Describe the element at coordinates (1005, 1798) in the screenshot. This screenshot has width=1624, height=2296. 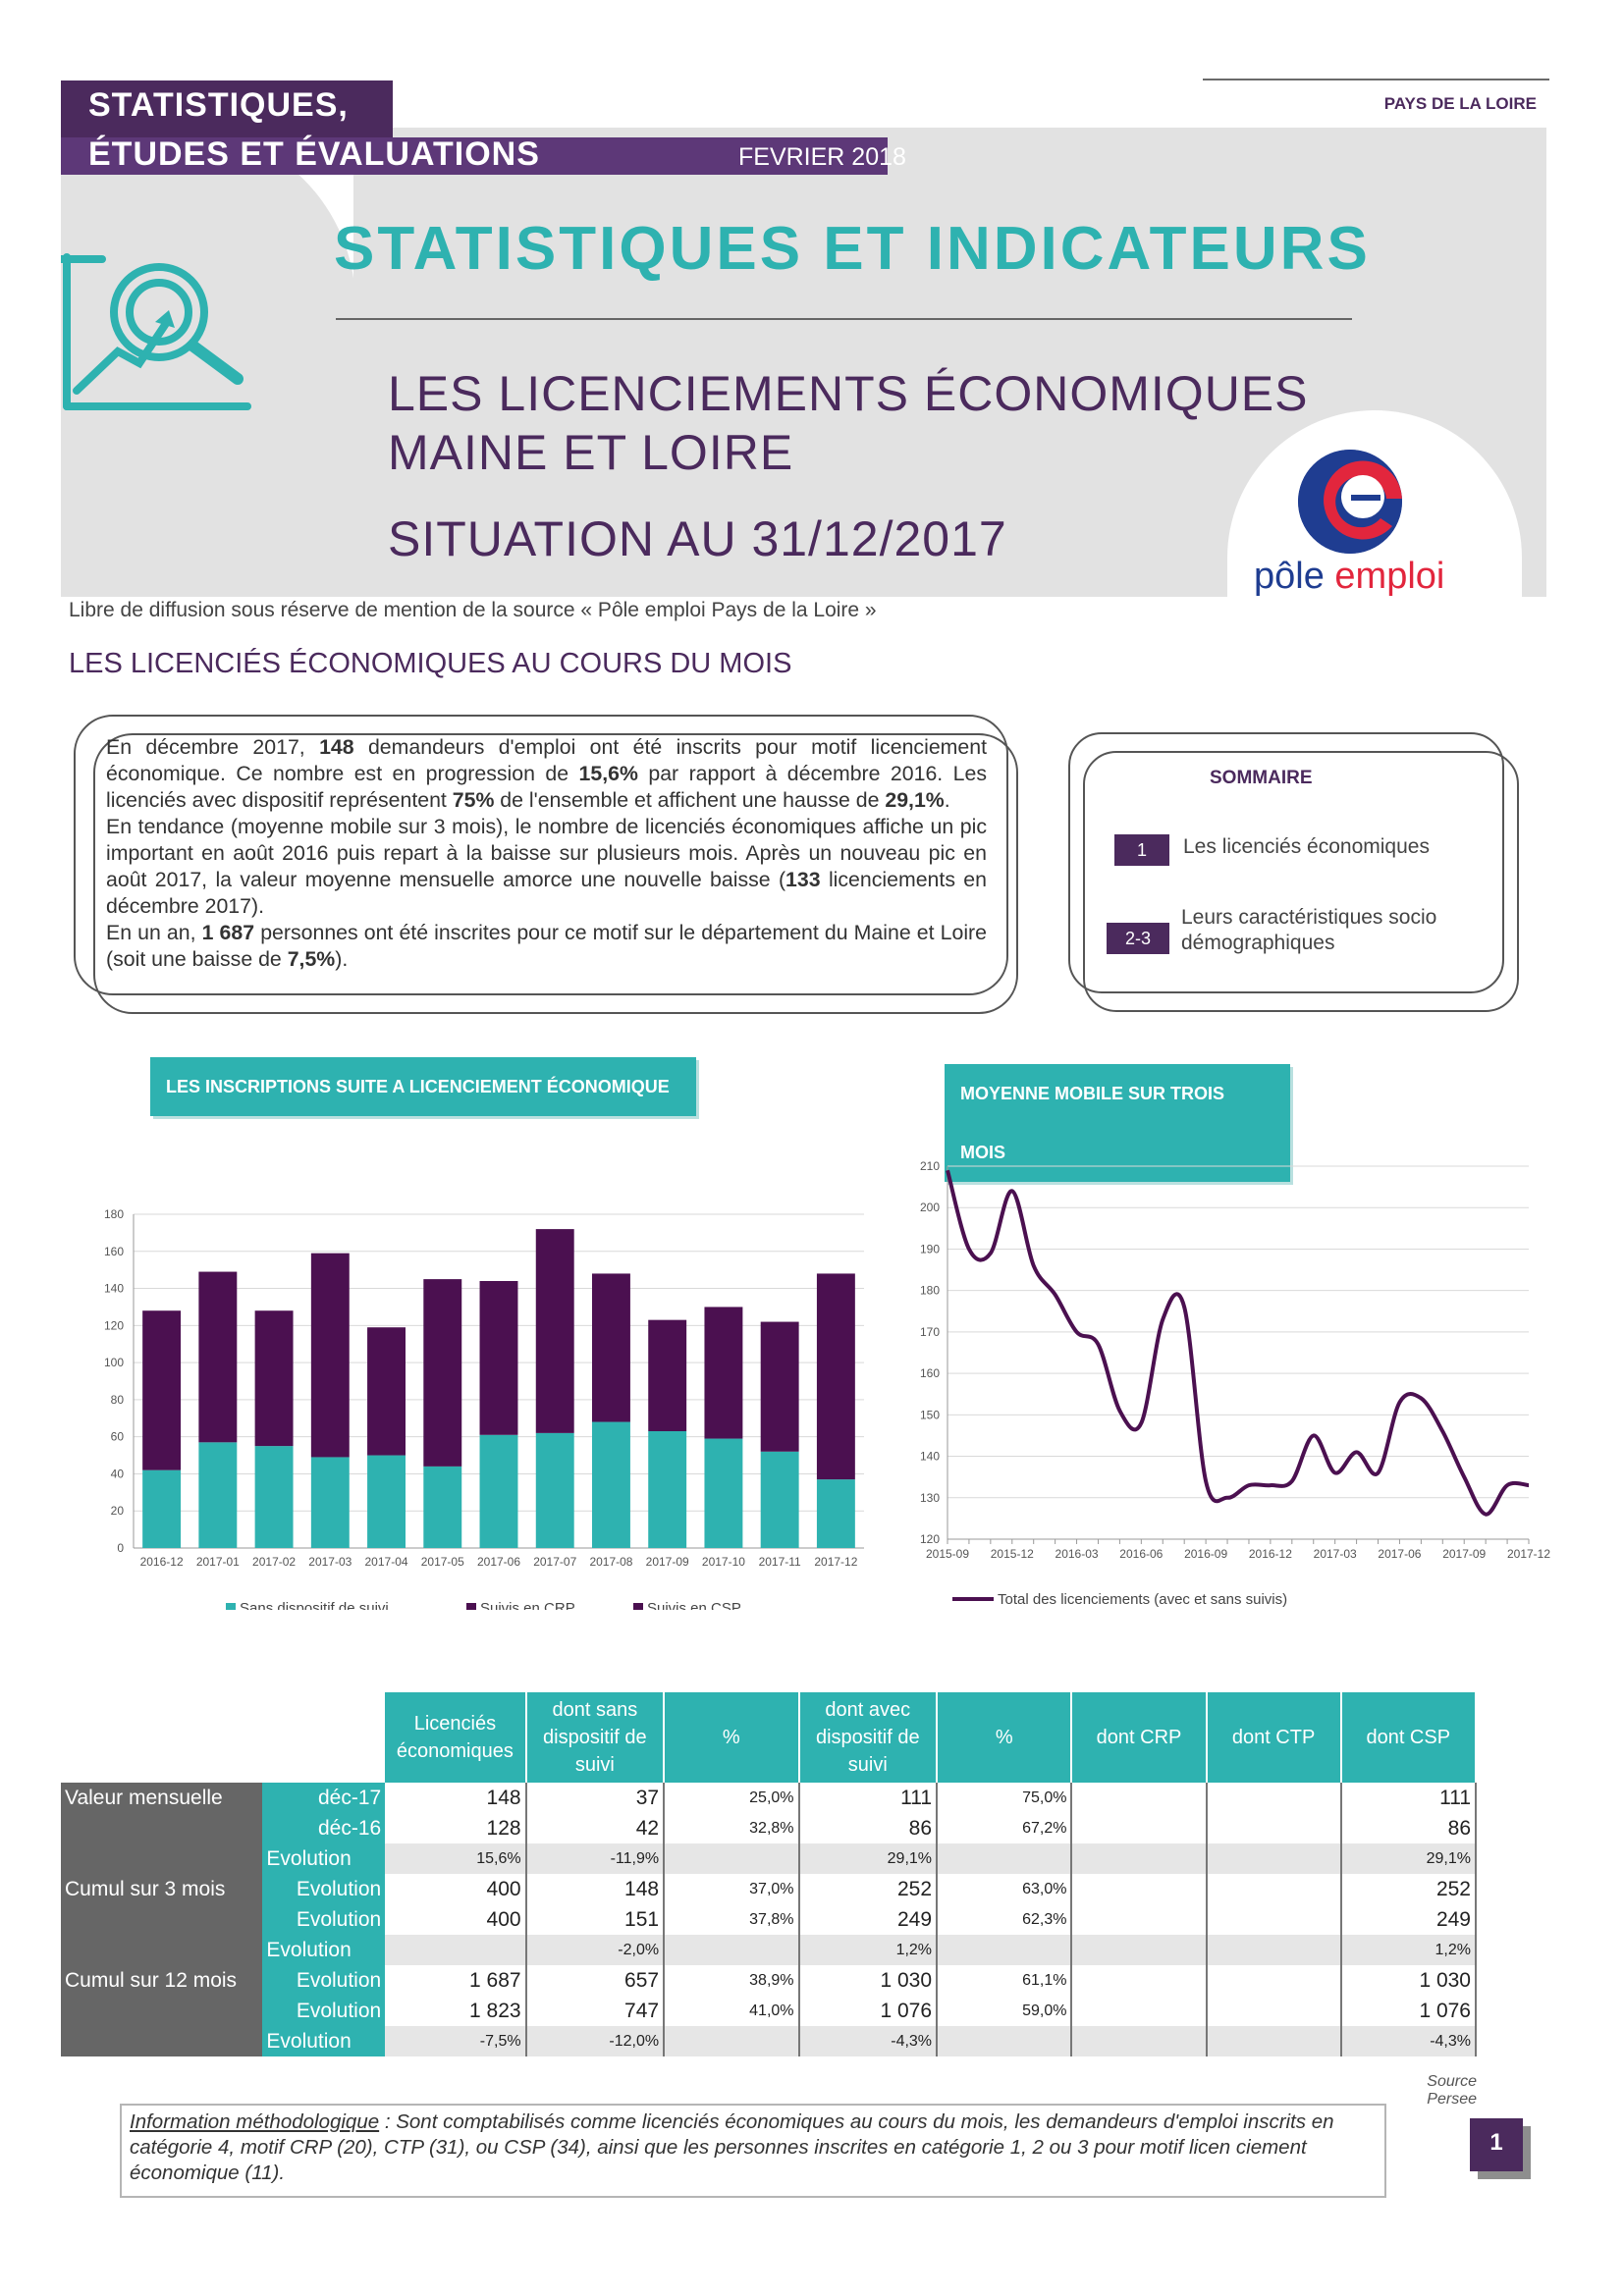
I see `table-cell: 75,0%` at that location.